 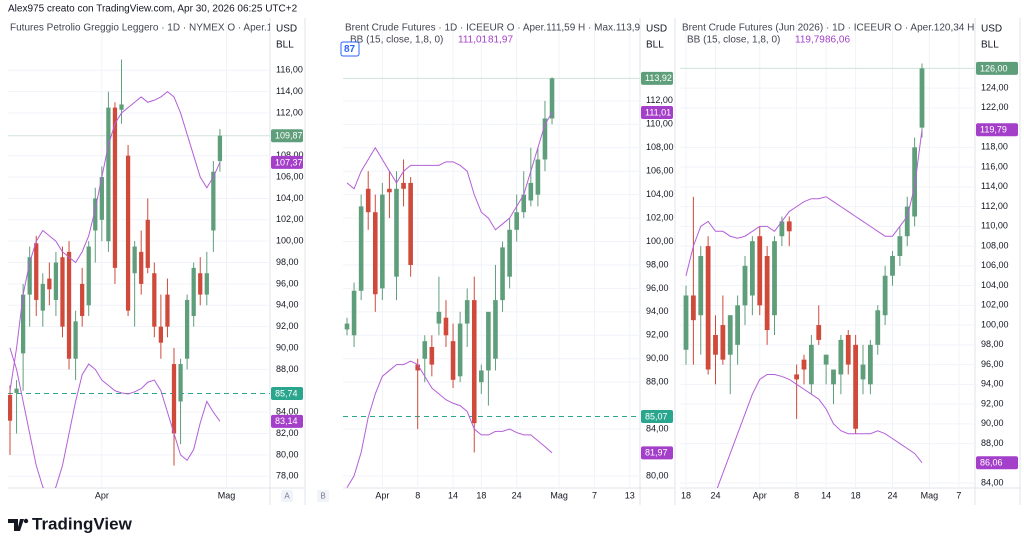 What do you see at coordinates (994, 226) in the screenshot?
I see `y-tick-label: 110,00` at bounding box center [994, 226].